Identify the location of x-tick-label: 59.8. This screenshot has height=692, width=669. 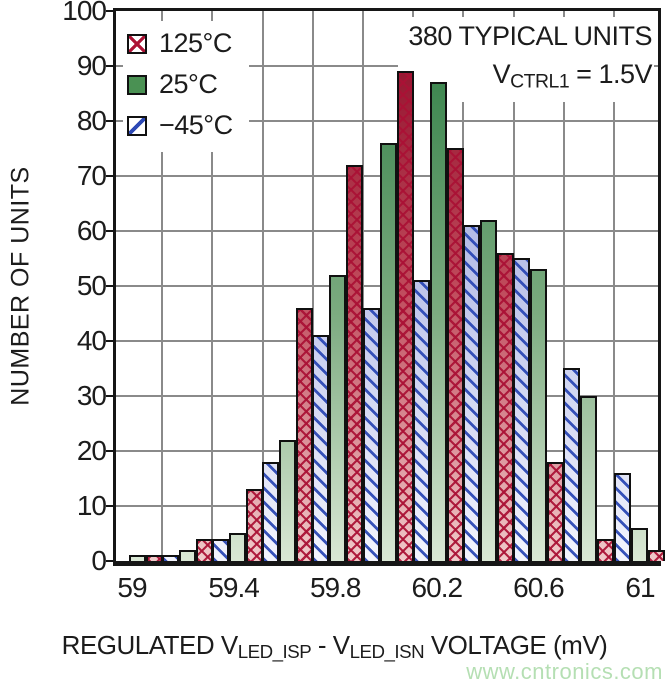
(335, 587).